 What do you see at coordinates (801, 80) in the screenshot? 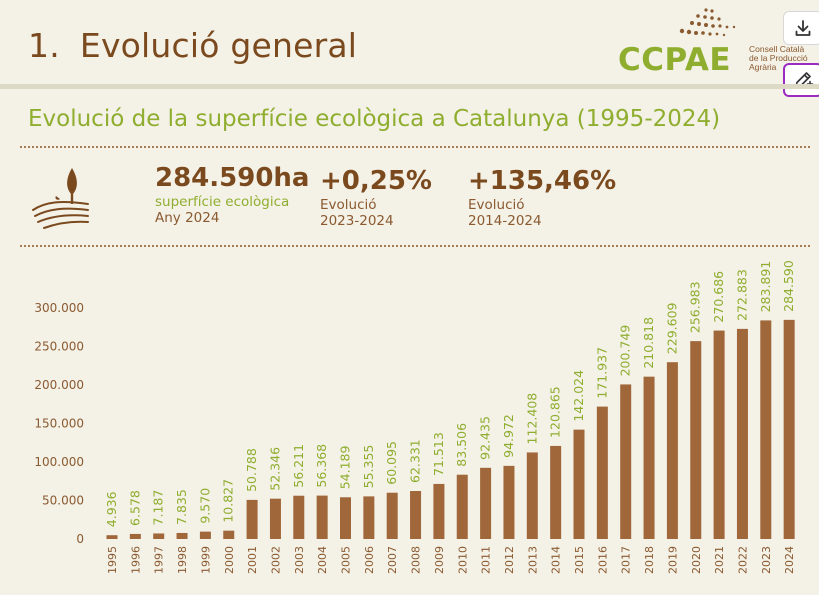
I see `annotate-button` at bounding box center [801, 80].